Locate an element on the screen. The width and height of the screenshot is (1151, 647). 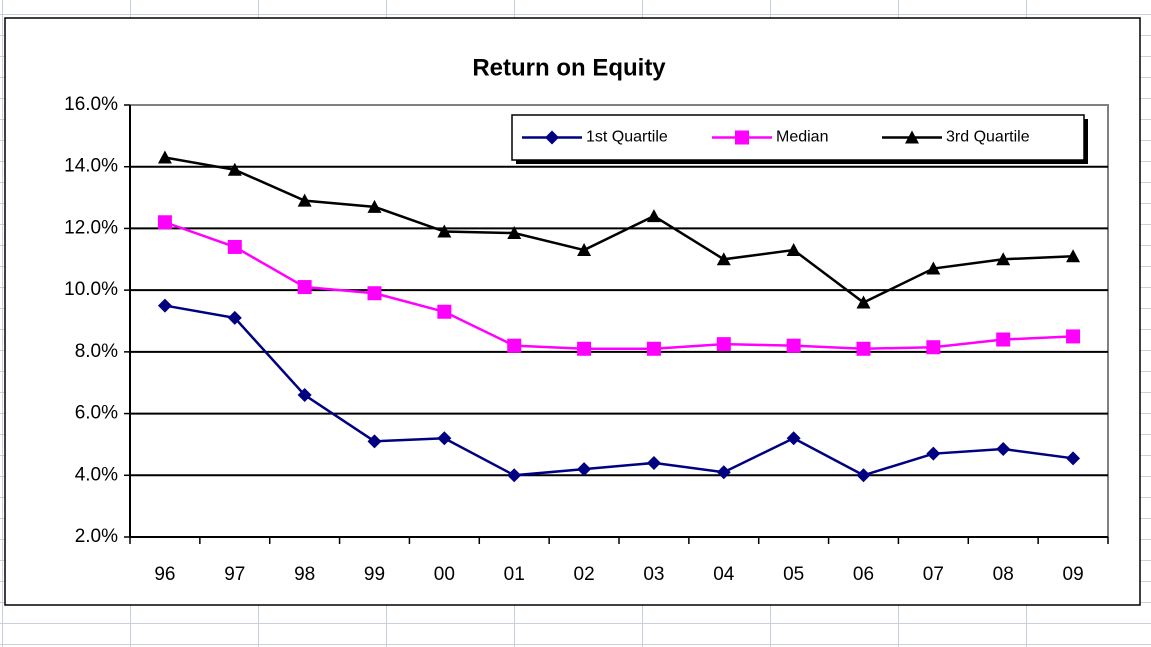
y-tick-label: 4.0% is located at coordinates (96, 474).